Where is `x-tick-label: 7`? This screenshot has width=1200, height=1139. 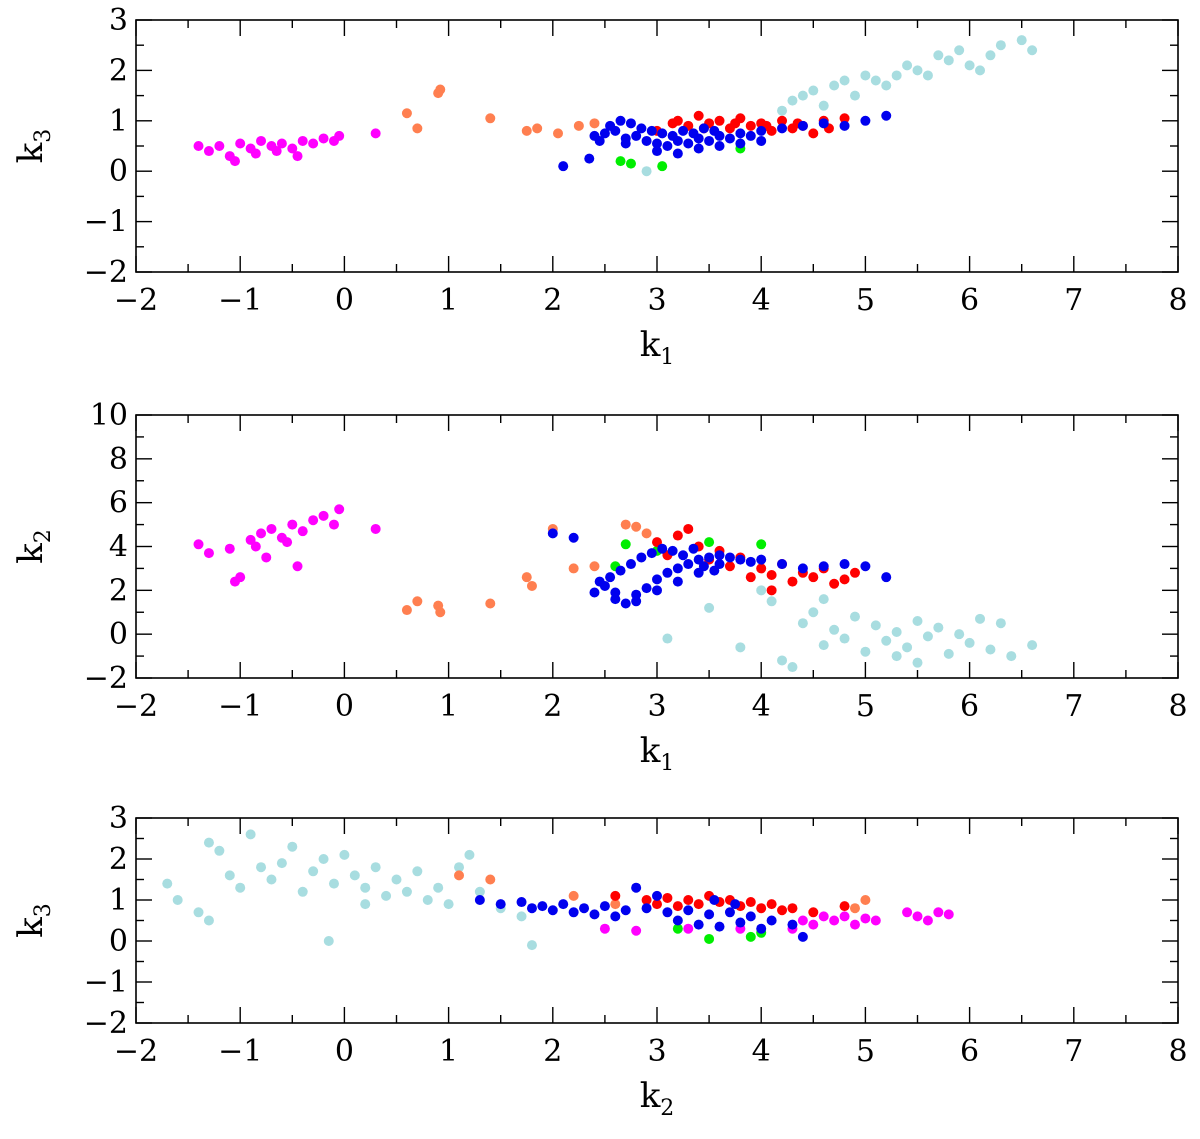
x-tick-label: 7 is located at coordinates (1073, 300).